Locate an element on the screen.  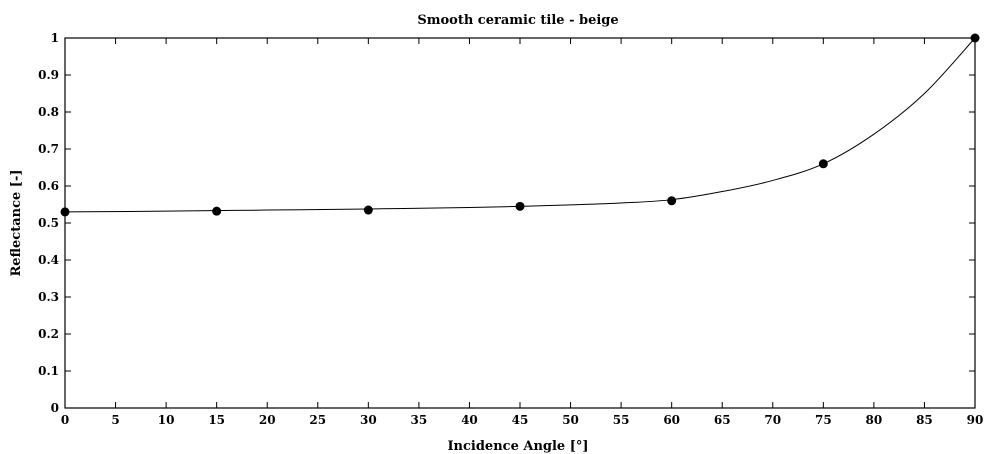
x-tick-label: 90 is located at coordinates (975, 420).